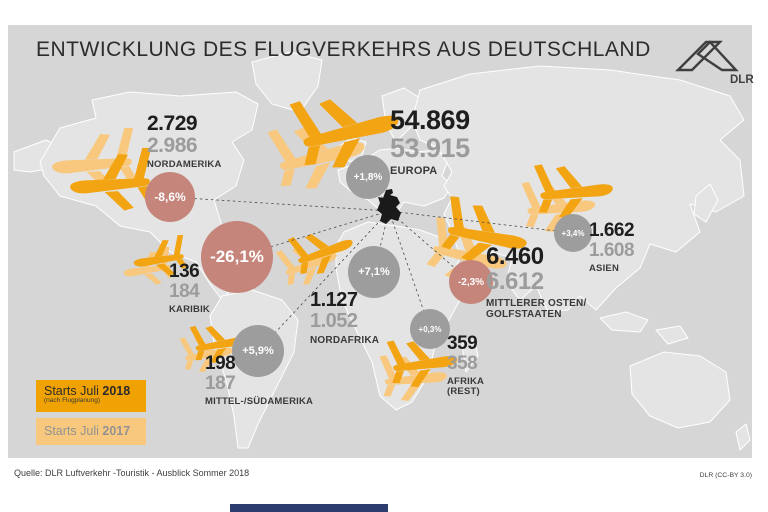 The image size is (768, 512). Describe the element at coordinates (259, 401) in the screenshot. I see `region-label: MITTEL-/SÜDAMERIKA` at that location.